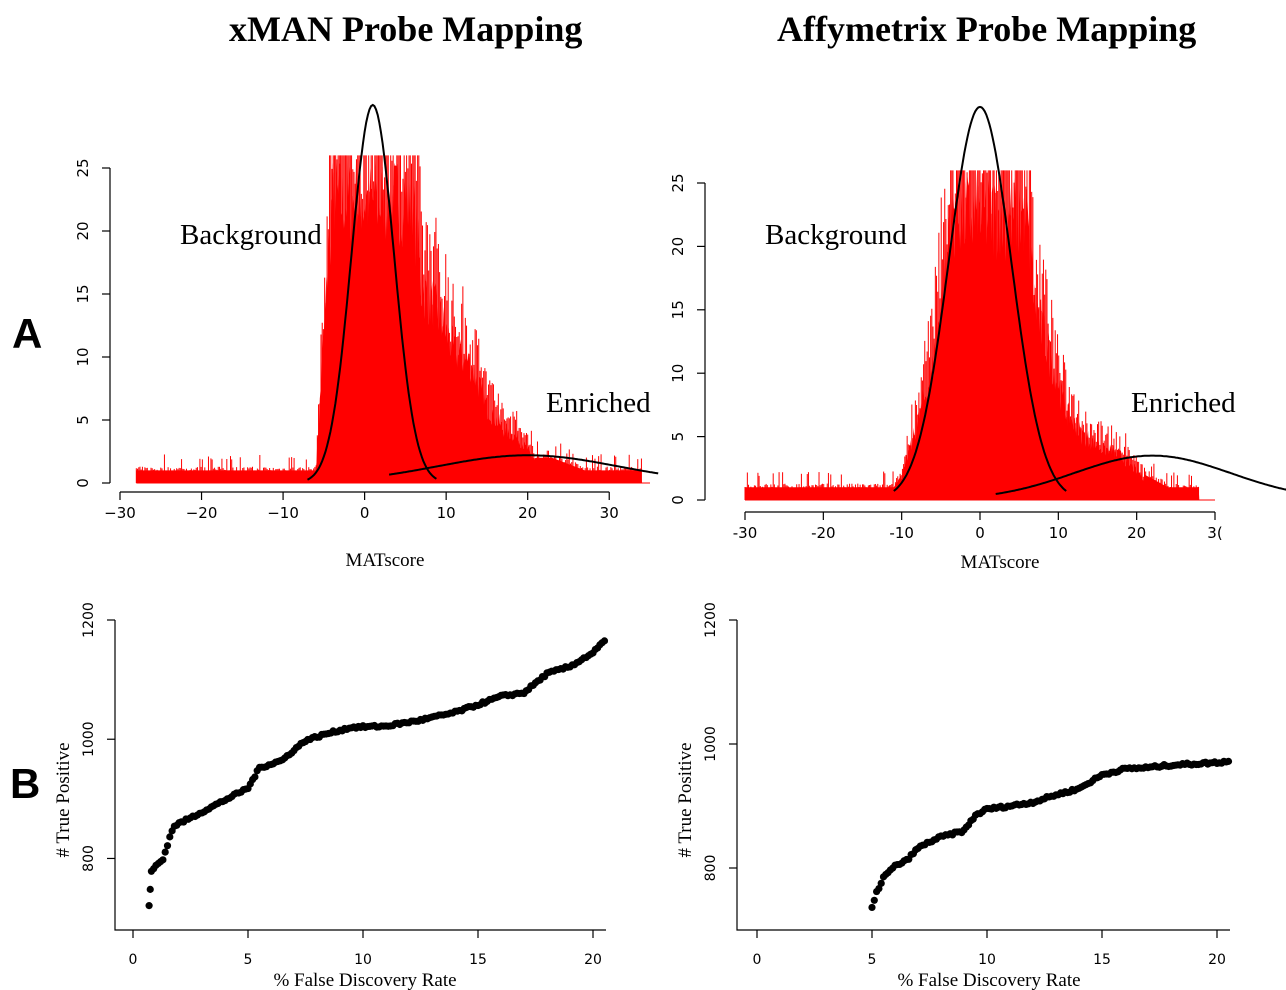 The width and height of the screenshot is (1286, 990). I want to click on left-title: xMAN Probe Mapping, so click(406, 29).